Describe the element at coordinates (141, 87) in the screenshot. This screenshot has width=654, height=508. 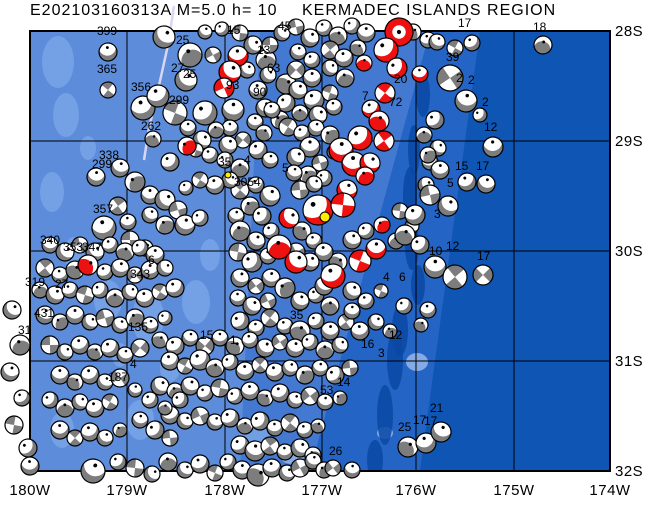
I see `event-number-label: 356` at that location.